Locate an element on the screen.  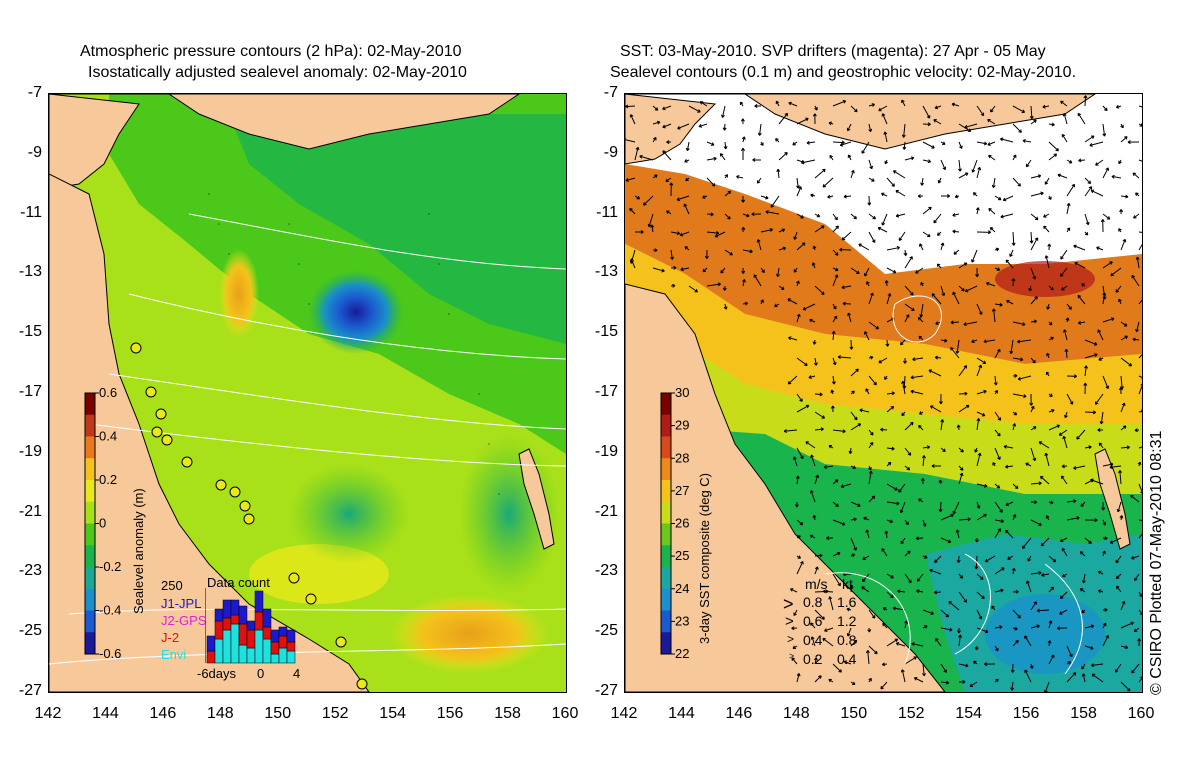
right-sst-cool-blob is located at coordinates (1045, 634).